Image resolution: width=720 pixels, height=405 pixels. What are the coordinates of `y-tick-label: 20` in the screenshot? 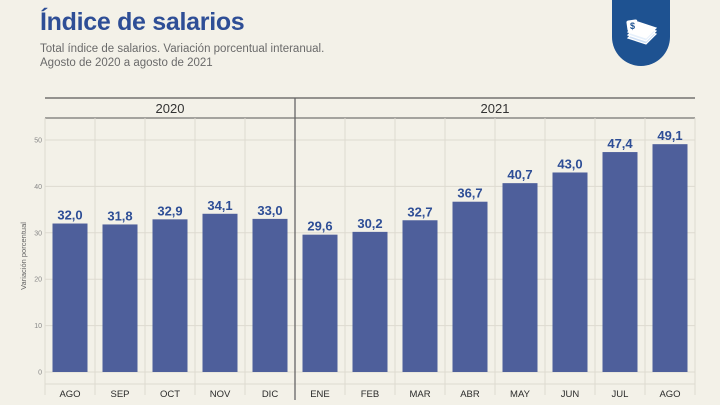 It's located at (38, 280).